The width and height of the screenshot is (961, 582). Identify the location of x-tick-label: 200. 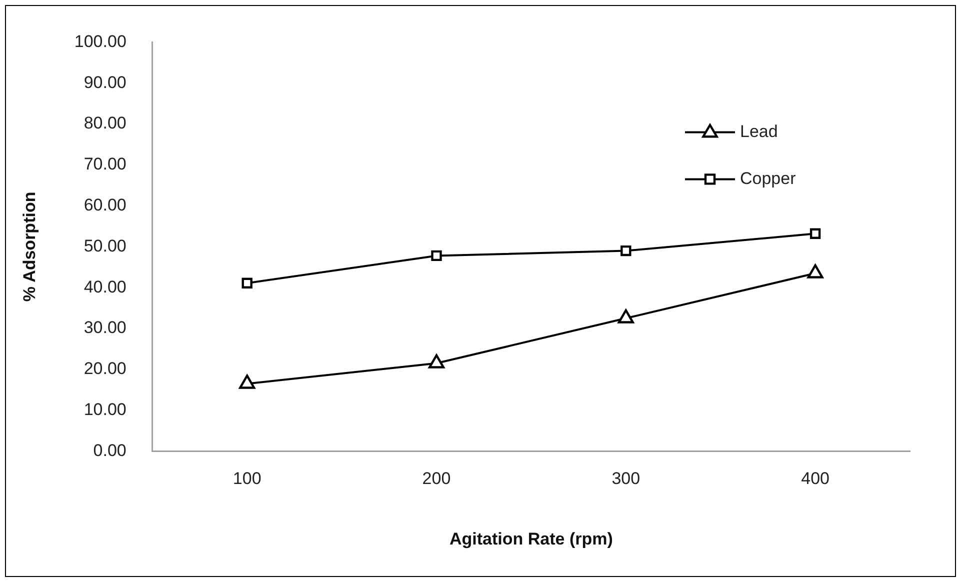
(436, 478).